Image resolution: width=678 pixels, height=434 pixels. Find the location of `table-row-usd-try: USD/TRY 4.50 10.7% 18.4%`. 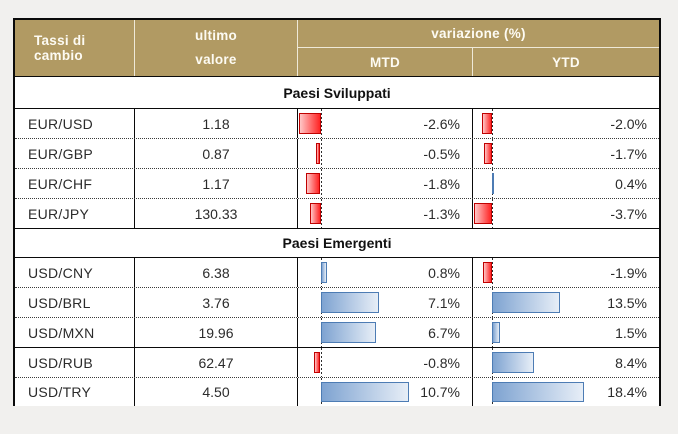

table-row-usd-try: USD/TRY 4.50 10.7% 18.4% is located at coordinates (337, 392).